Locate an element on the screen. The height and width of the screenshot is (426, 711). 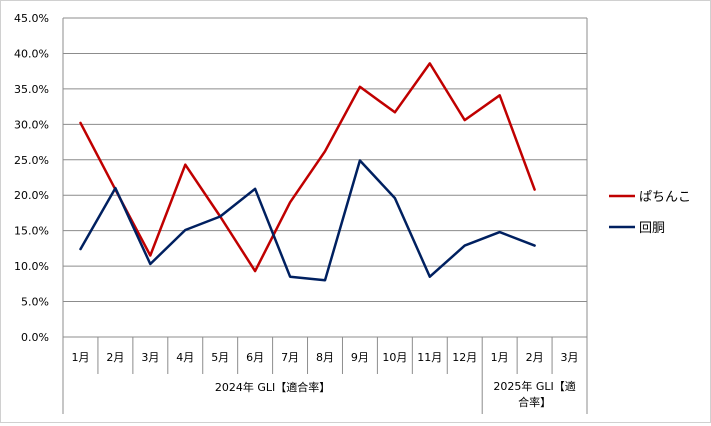
x-tick-label: 6月 is located at coordinates (255, 357).